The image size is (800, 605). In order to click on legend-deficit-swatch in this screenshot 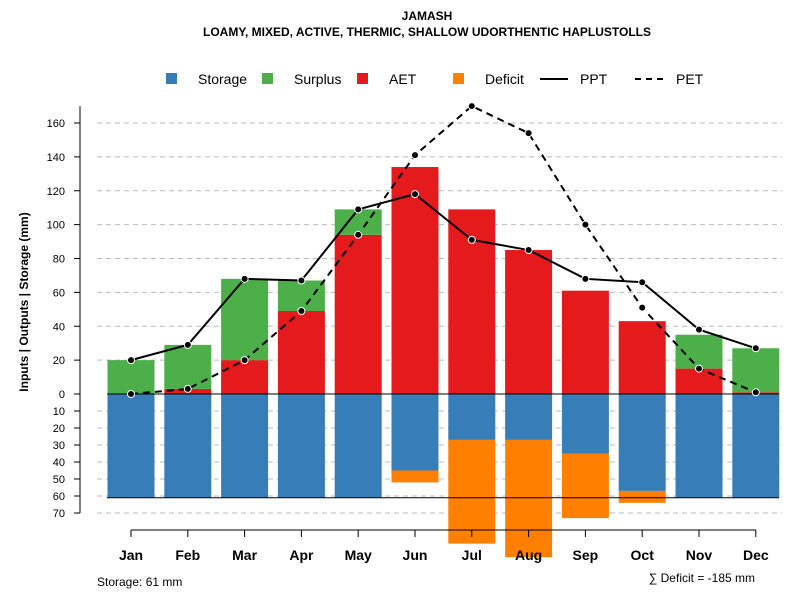, I will do `click(458, 78)`.